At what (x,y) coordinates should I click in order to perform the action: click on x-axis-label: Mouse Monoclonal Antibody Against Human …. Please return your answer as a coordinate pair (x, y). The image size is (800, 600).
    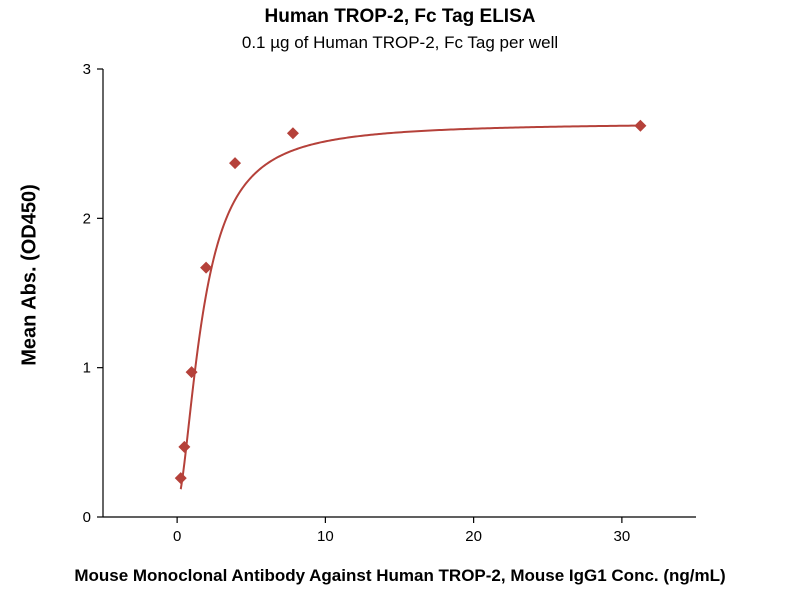
    Looking at the image, I should click on (400, 575).